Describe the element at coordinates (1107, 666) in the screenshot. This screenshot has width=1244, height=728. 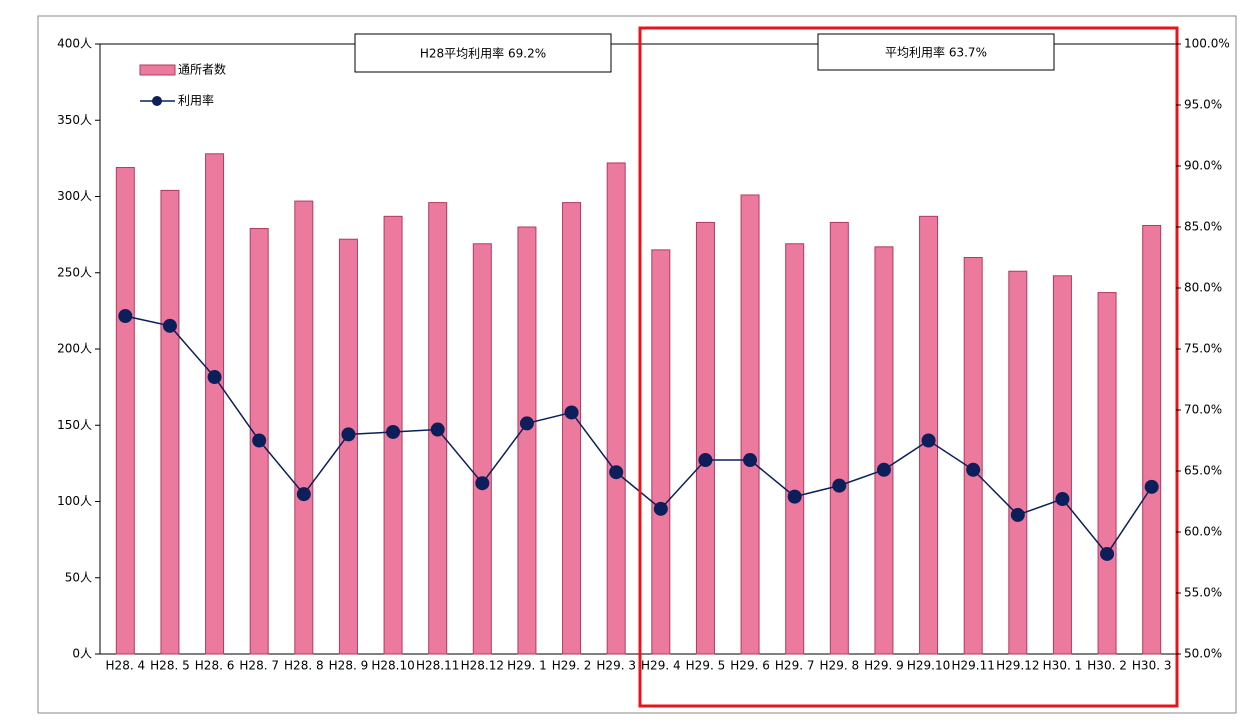
I see `x-tick-label: H30. 2` at that location.